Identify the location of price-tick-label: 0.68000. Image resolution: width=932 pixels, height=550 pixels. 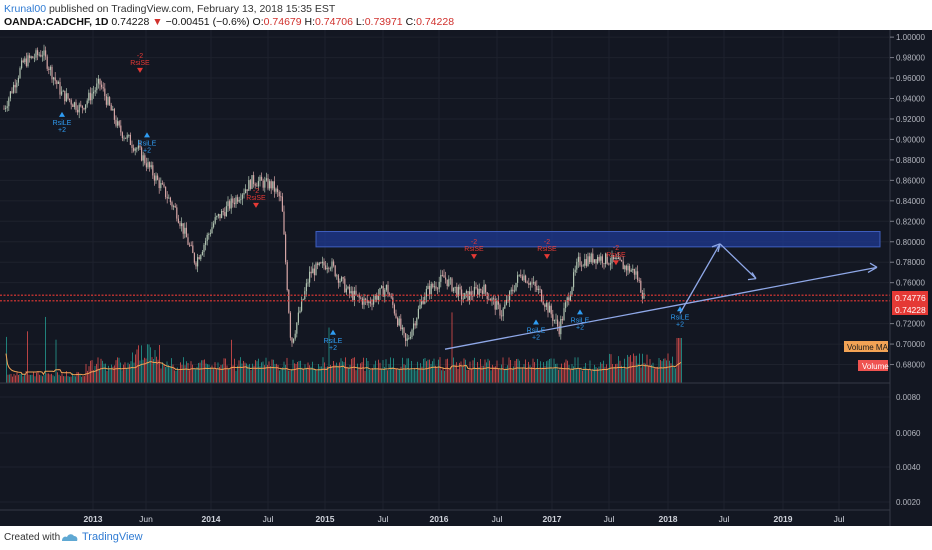
(910, 365).